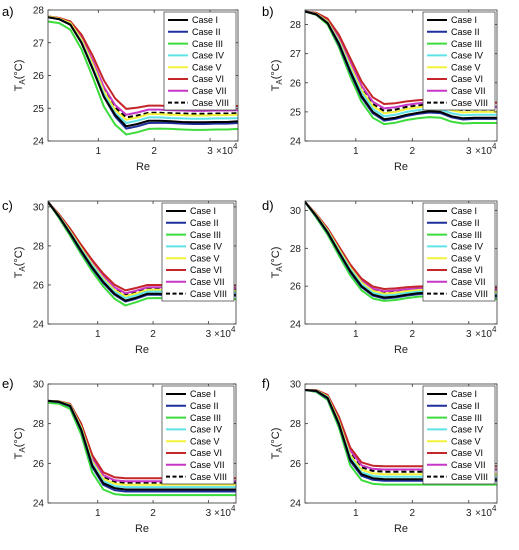 Image resolution: width=519 pixels, height=550 pixels. Describe the element at coordinates (7, 205) in the screenshot. I see `panel-label: c)` at that location.